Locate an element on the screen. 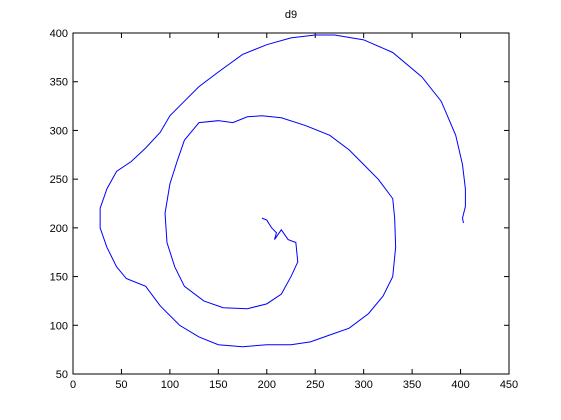  y-tick-label: 400 is located at coordinates (59, 34).